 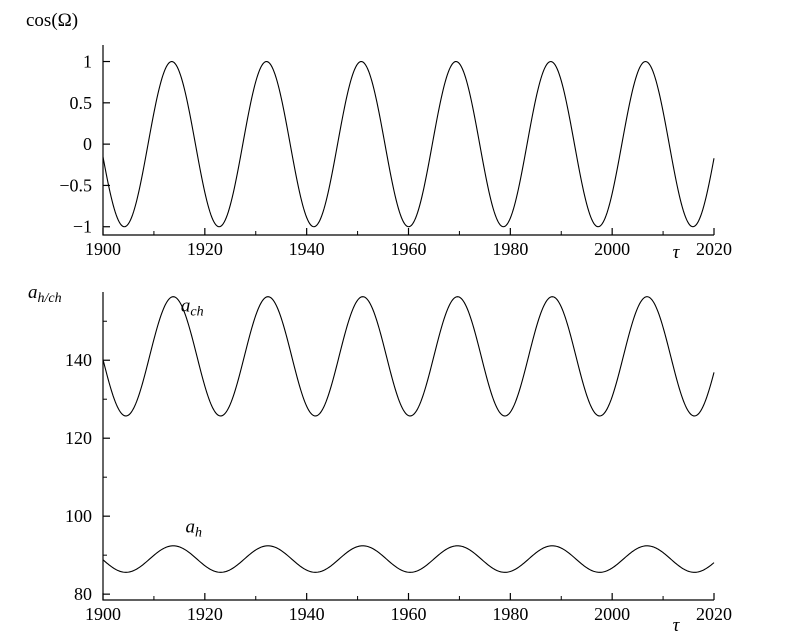 What do you see at coordinates (78, 438) in the screenshot?
I see `y-tick-label: 120` at bounding box center [78, 438].